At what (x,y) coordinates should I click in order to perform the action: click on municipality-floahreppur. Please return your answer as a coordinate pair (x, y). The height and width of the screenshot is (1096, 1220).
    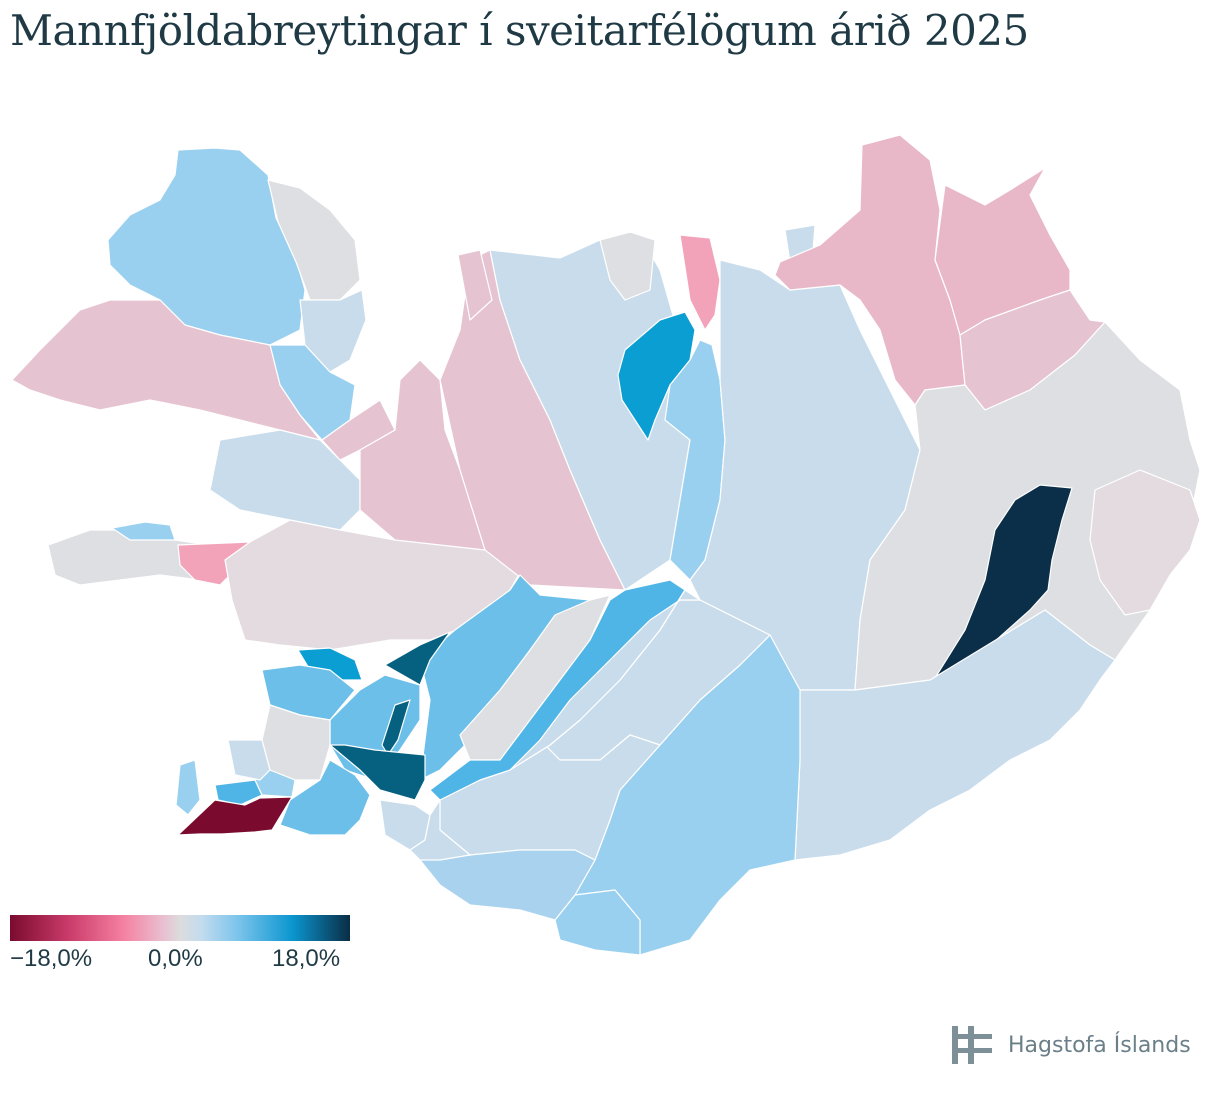
    Looking at the image, I should click on (440, 830).